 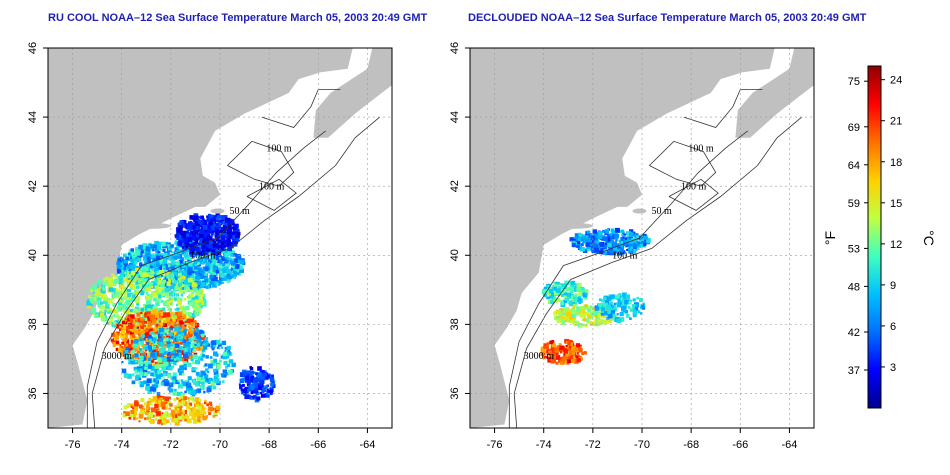 I want to click on y-tick-label: 46, so click(x=455, y=48).